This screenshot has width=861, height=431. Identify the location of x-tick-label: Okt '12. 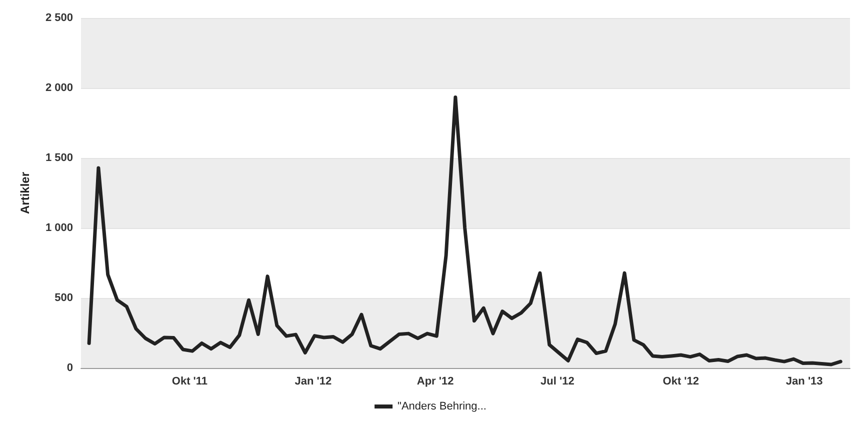
(681, 382).